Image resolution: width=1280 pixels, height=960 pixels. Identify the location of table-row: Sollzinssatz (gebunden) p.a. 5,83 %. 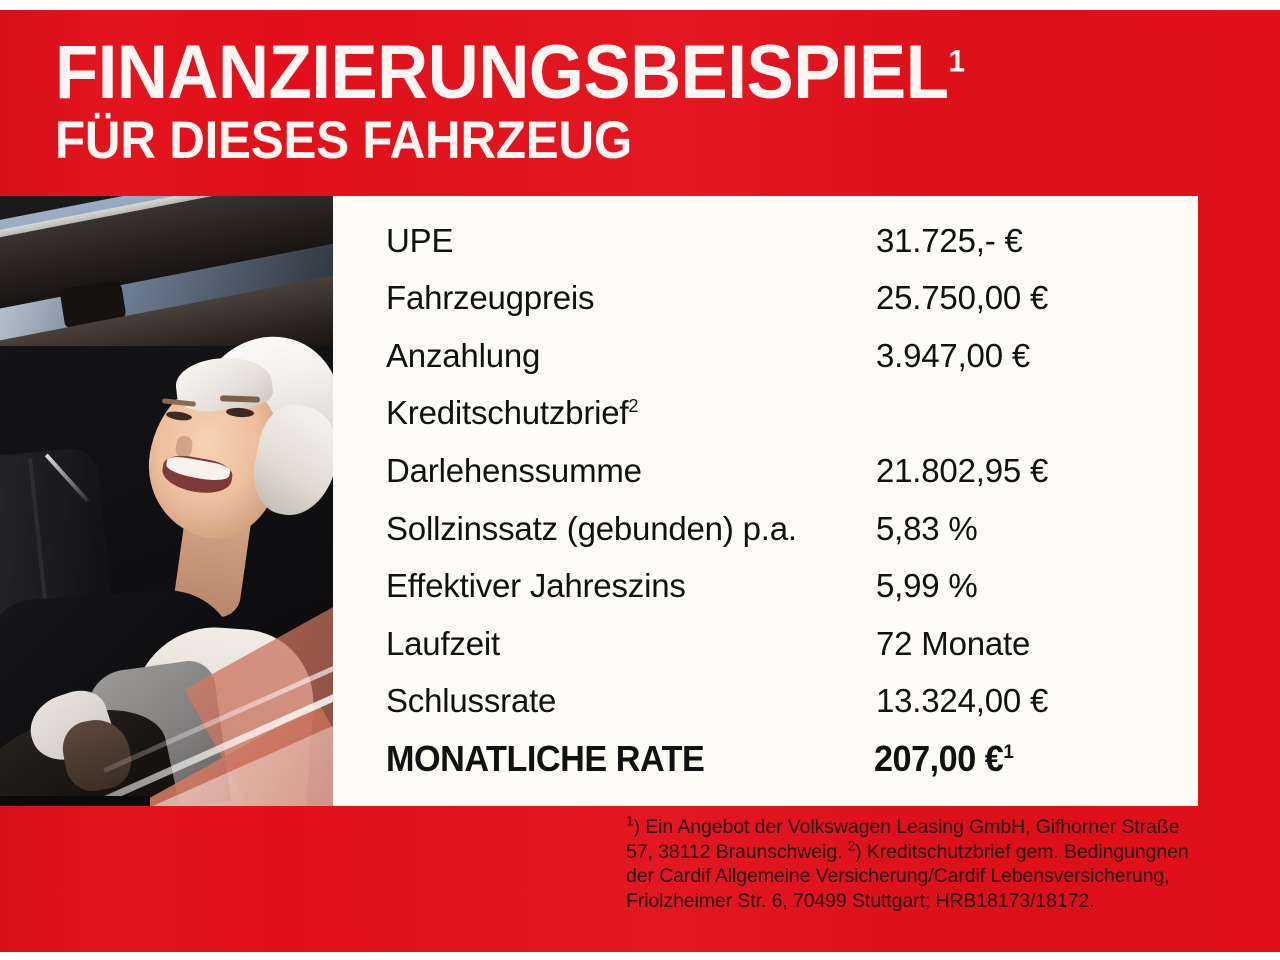
(765, 528).